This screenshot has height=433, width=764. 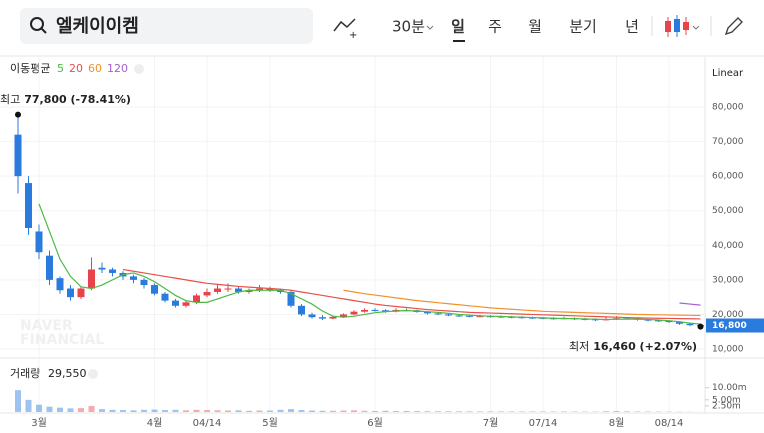 What do you see at coordinates (535, 27) in the screenshot?
I see `period-tab: 월` at bounding box center [535, 27].